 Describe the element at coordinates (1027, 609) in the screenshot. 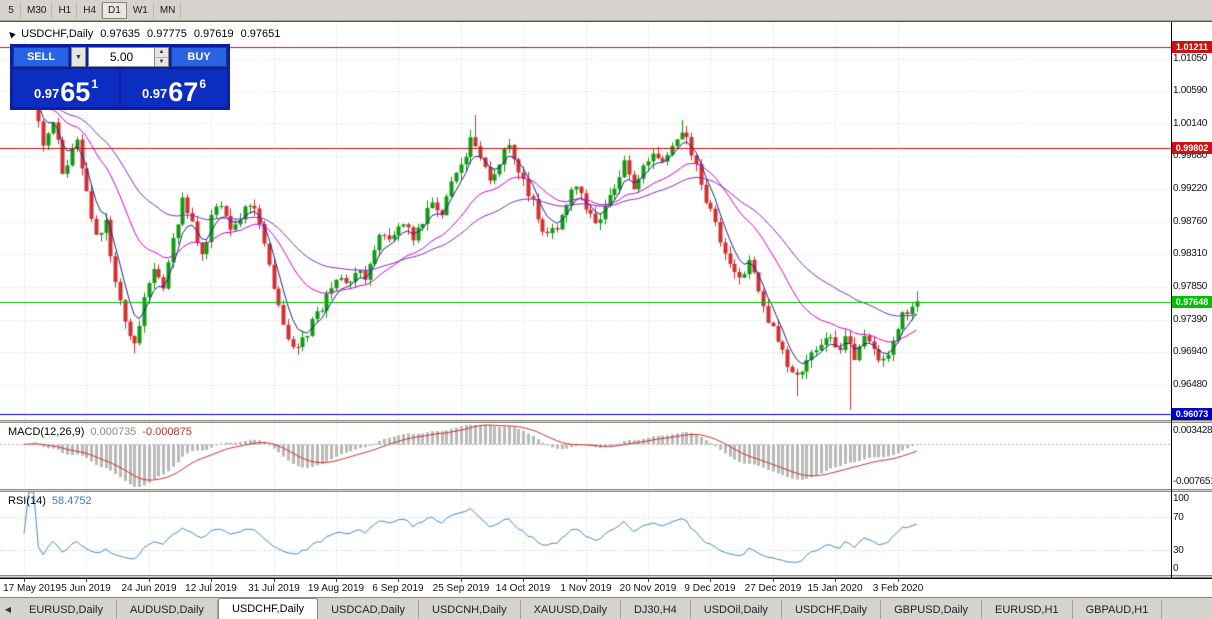

I see `chart-tab-eurusd-h1: EURUSD,H1` at that location.